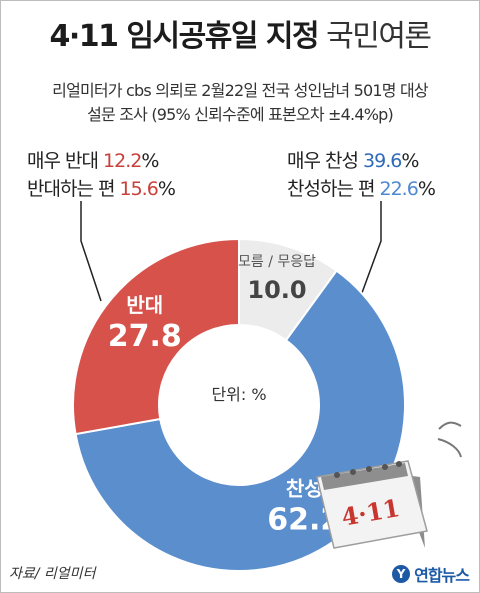 This screenshot has width=480, height=593. What do you see at coordinates (184, 36) in the screenshot?
I see `title-main: 4·11 임시공휴일 지정` at bounding box center [184, 36].